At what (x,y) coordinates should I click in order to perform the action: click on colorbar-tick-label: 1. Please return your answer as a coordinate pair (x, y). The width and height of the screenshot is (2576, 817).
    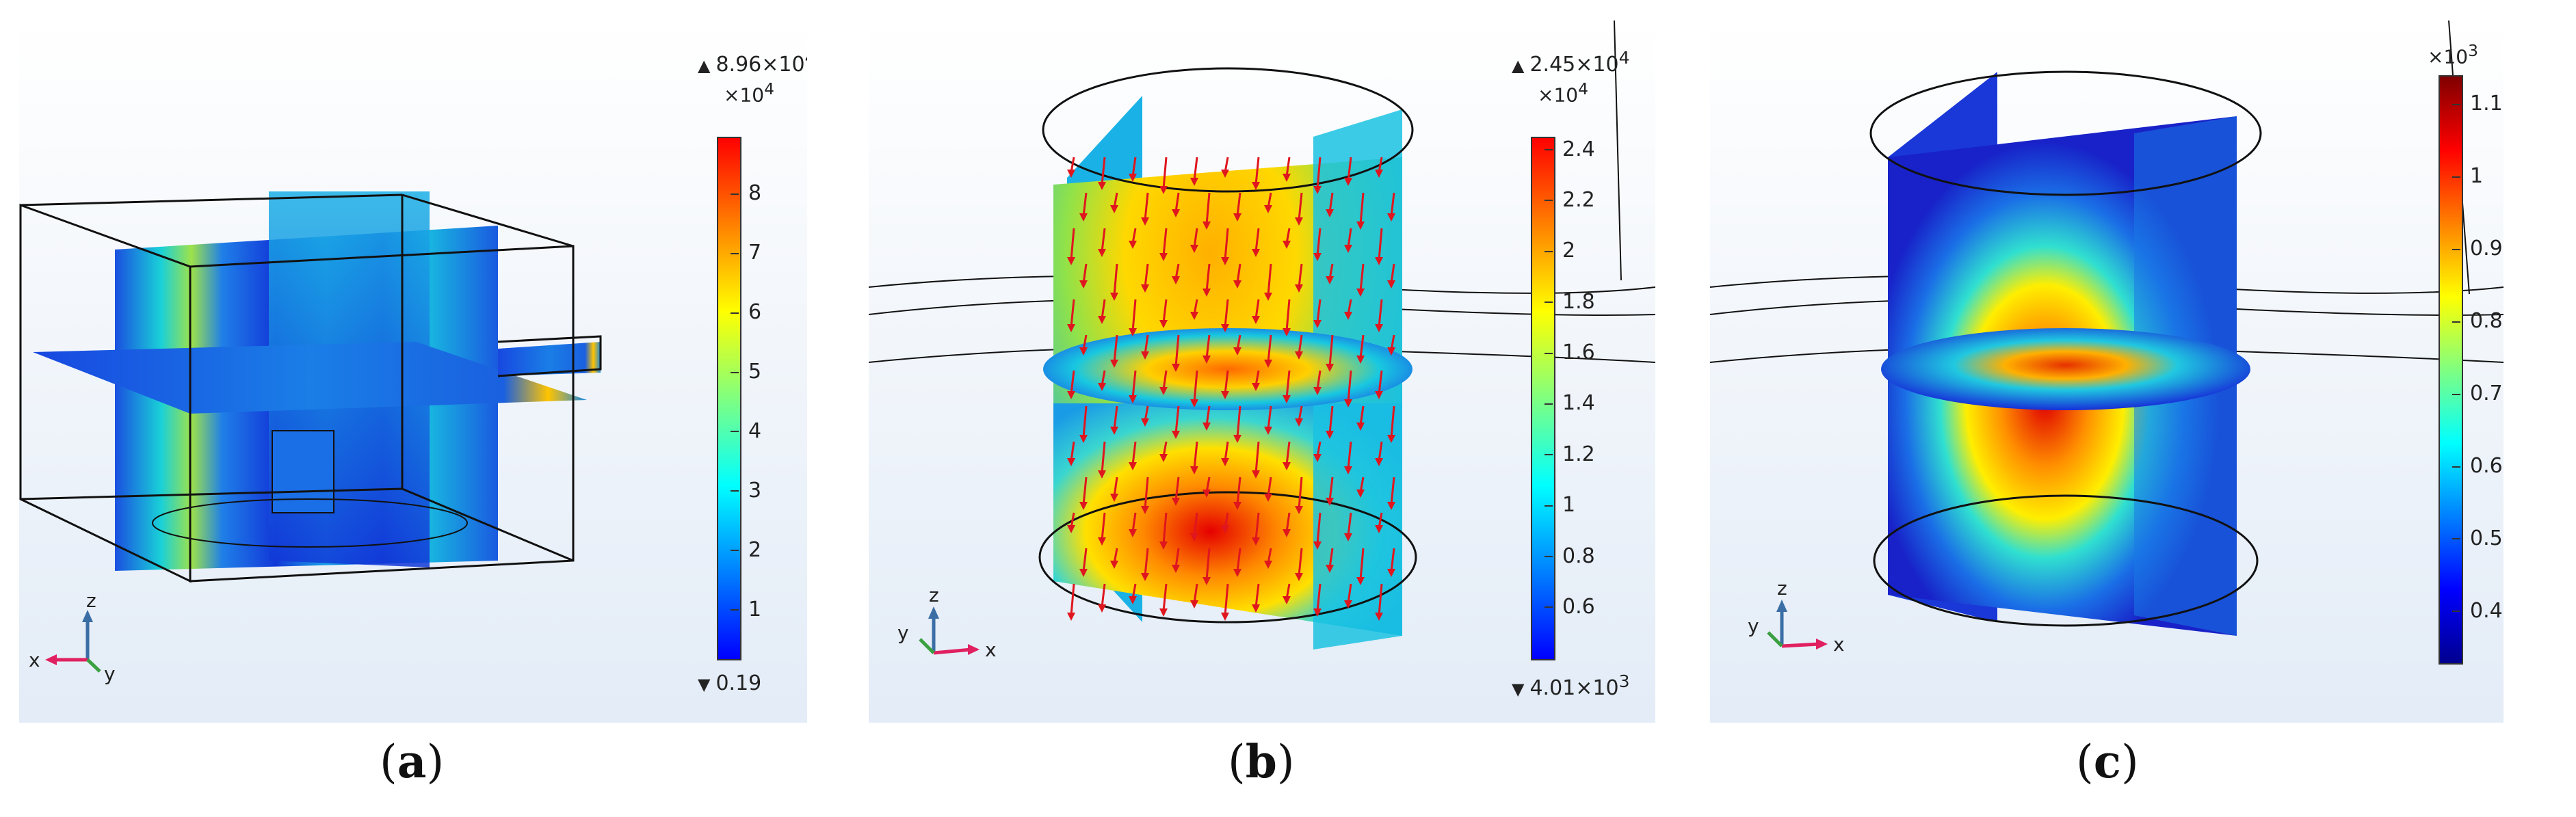
    Looking at the image, I should click on (1560, 505).